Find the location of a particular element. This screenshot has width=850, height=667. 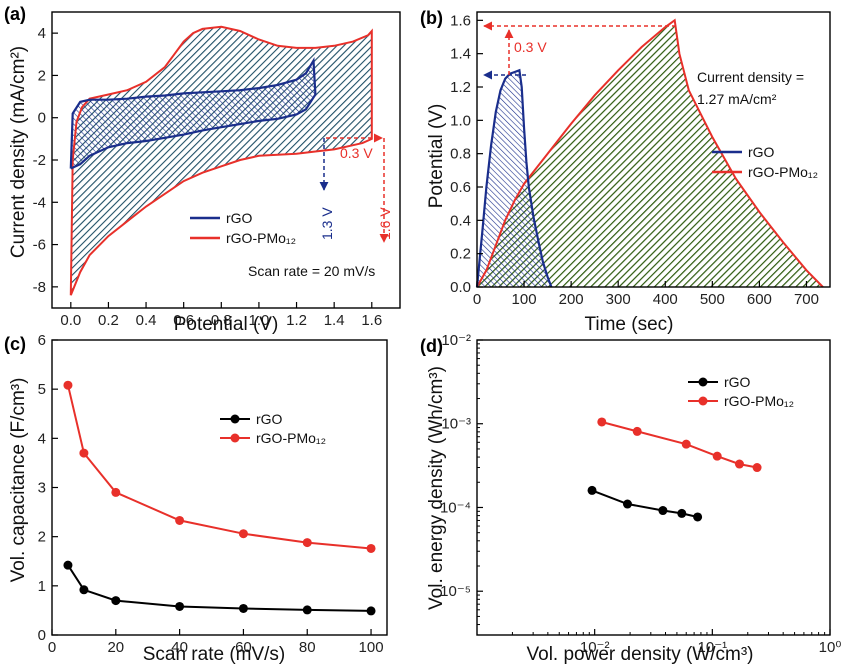

y-tick-label: -8 is located at coordinates (39, 287).